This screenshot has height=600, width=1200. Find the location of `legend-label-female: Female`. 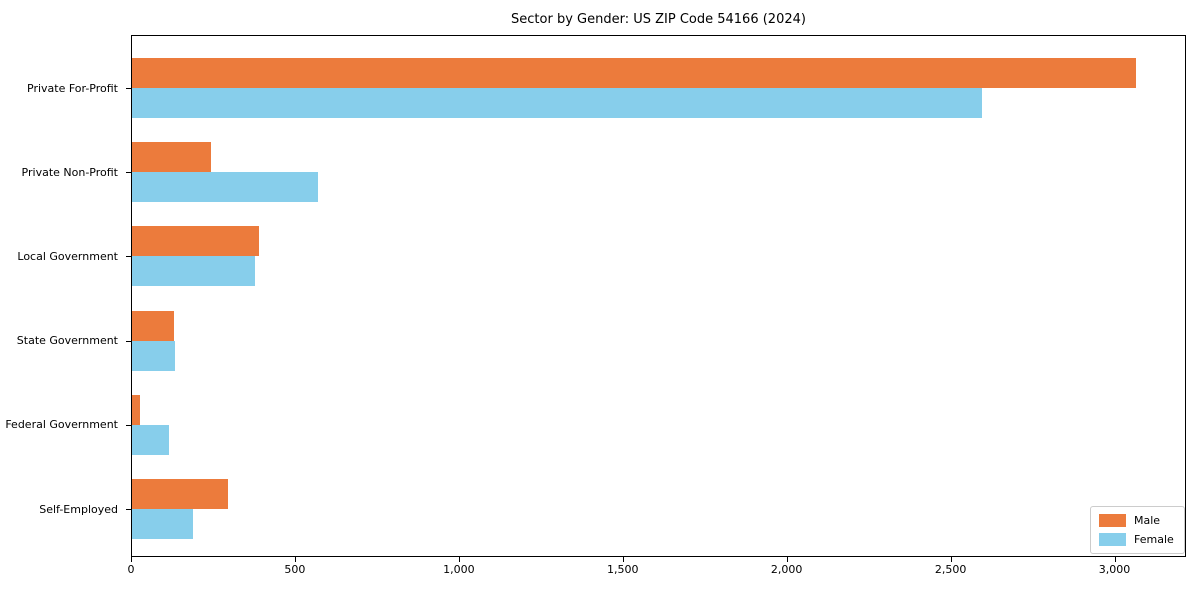

legend-label-female: Female is located at coordinates (1154, 539).